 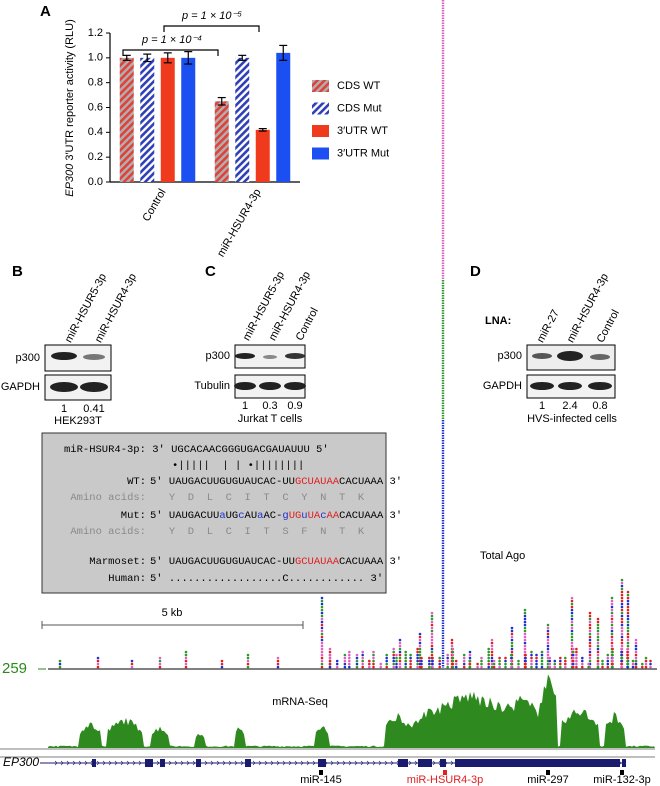 What do you see at coordinates (14, 668) in the screenshot?
I see `track-max: 259` at bounding box center [14, 668].